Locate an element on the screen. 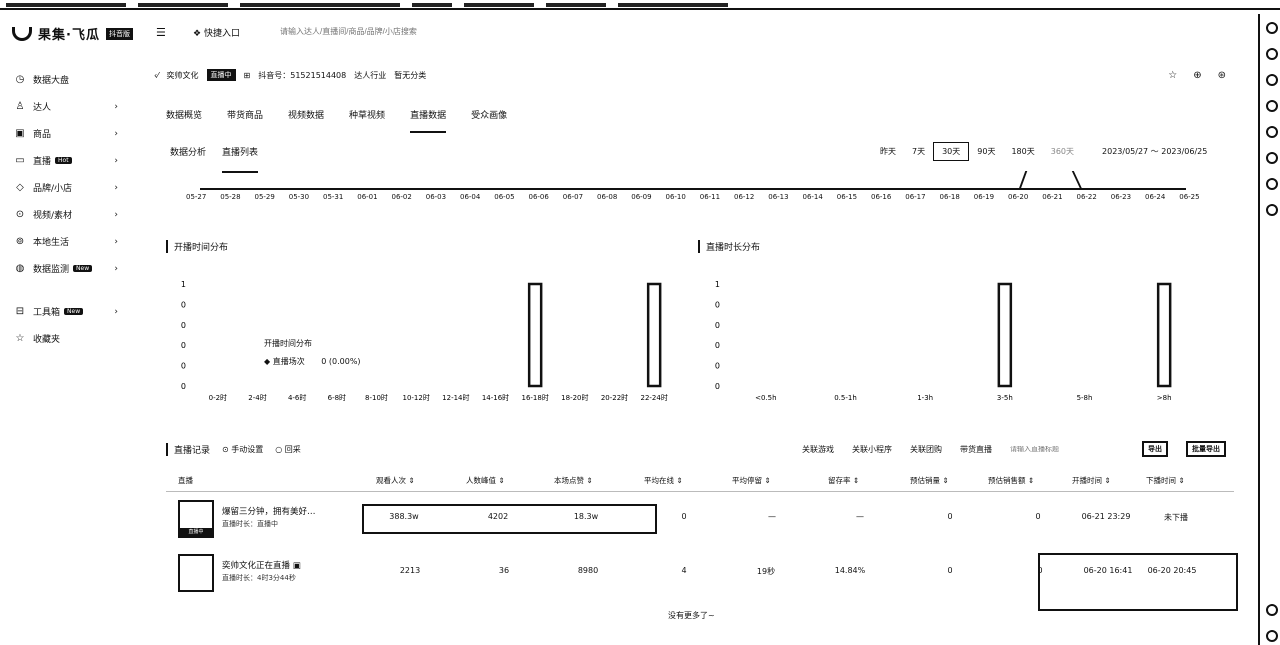 This screenshot has width=1280, height=645. timeline-handle-left is located at coordinates (1023, 180).